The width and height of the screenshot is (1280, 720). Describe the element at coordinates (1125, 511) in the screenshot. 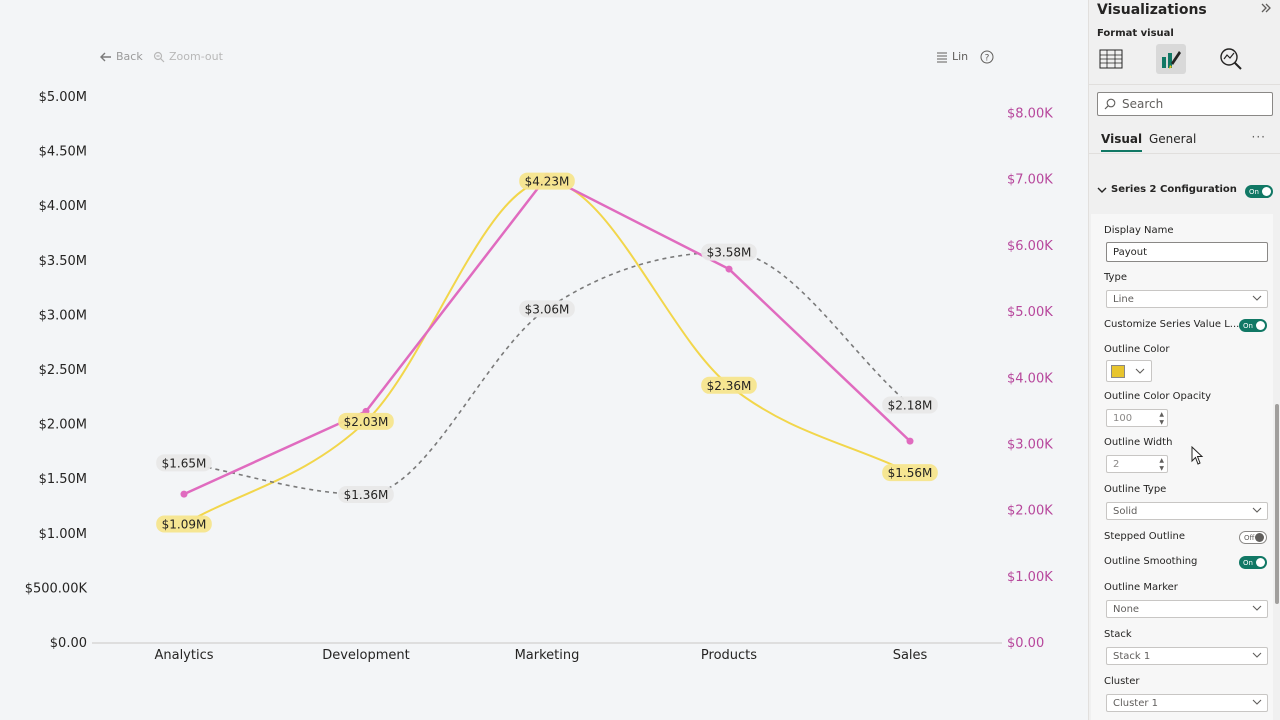

I see `outline-type-value: Solid` at that location.